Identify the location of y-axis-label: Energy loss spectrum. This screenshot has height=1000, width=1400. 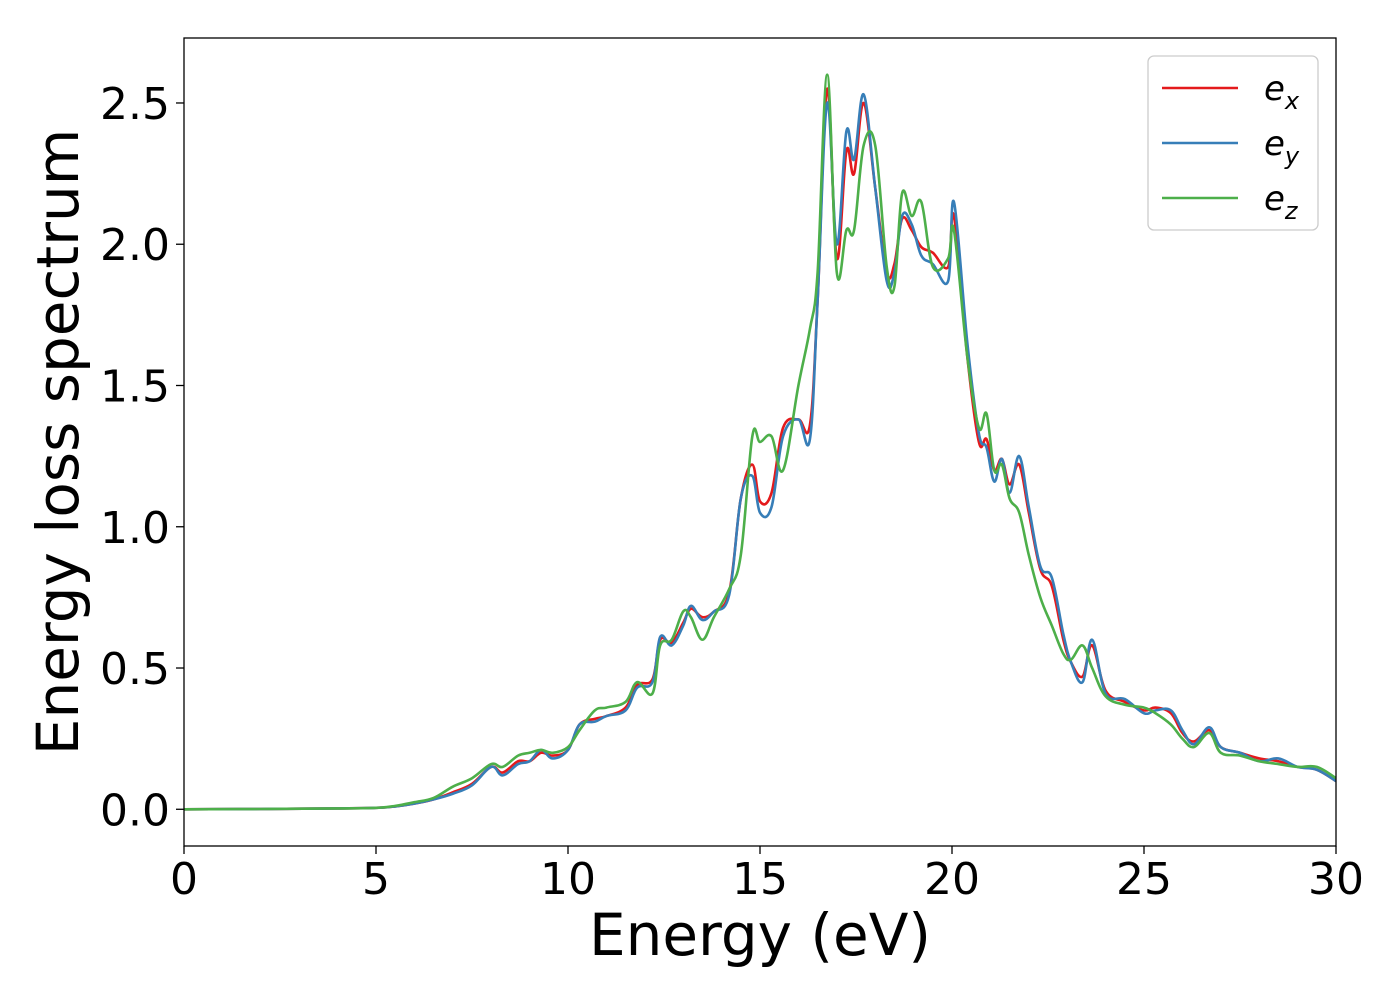
(58, 442).